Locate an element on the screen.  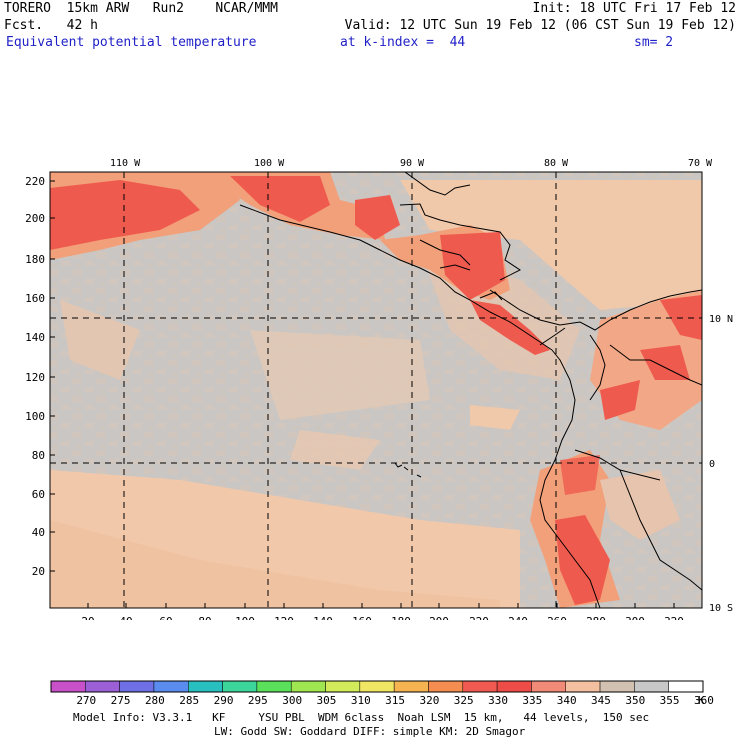
lat-label-10s: 10 S is located at coordinates (721, 608).